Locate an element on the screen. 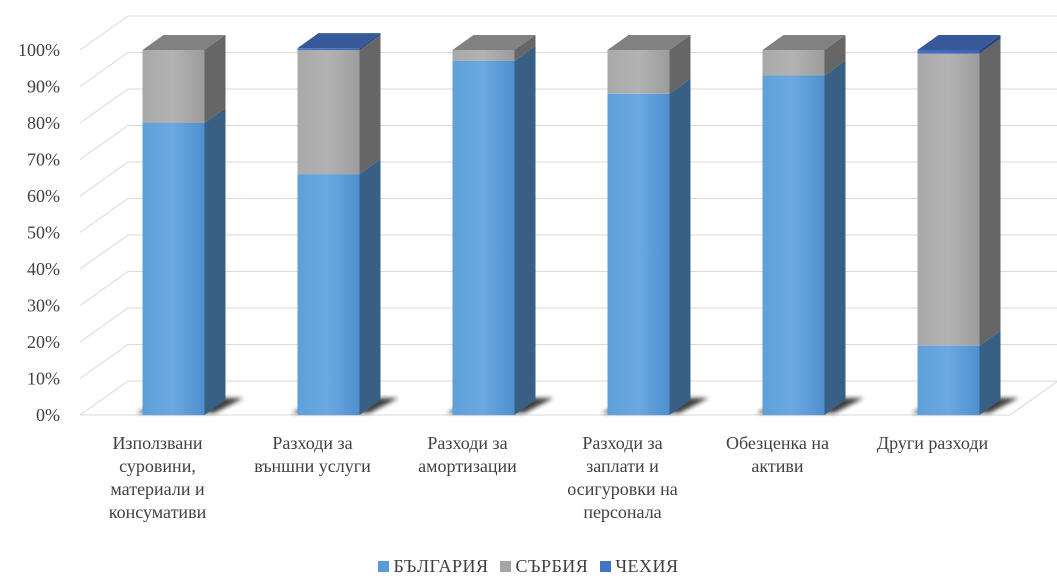  x-tick-label: активи is located at coordinates (777, 466).